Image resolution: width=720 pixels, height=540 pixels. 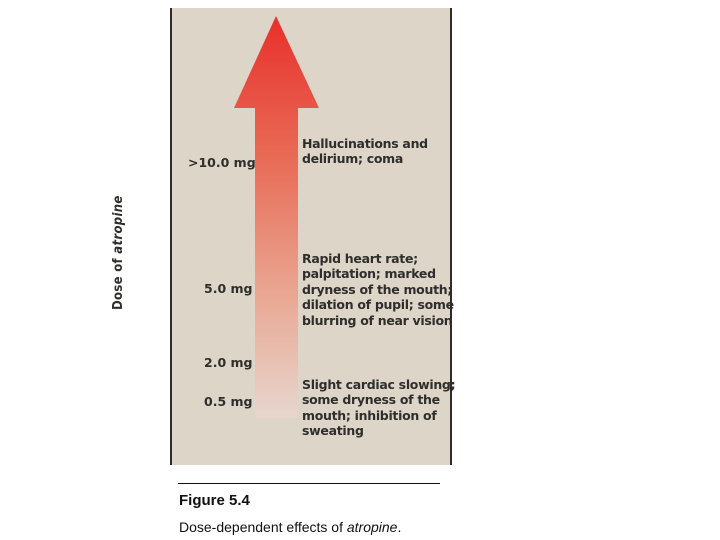 What do you see at coordinates (379, 384) in the screenshot?
I see `effect-line: Slight cardiac slowing;` at bounding box center [379, 384].